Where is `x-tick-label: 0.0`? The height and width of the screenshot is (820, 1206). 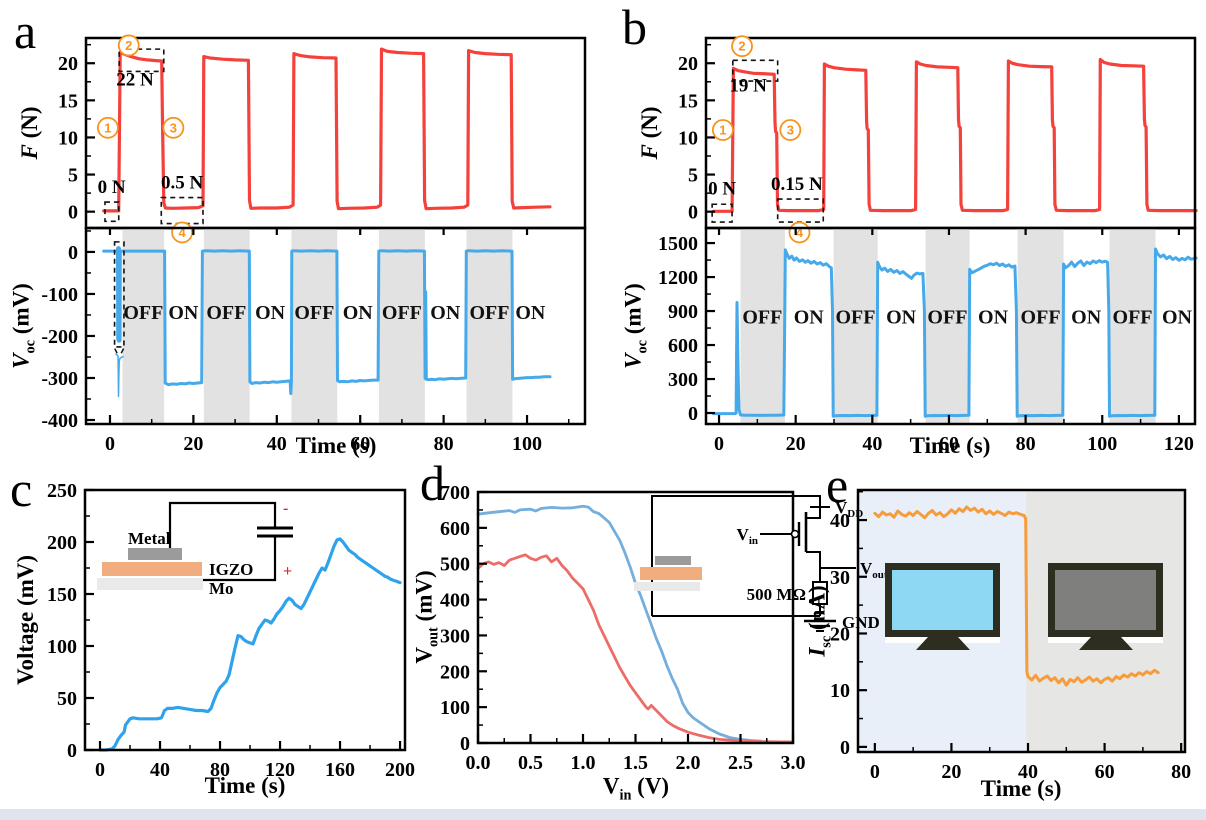 x-tick-label: 0.0 is located at coordinates (478, 763).